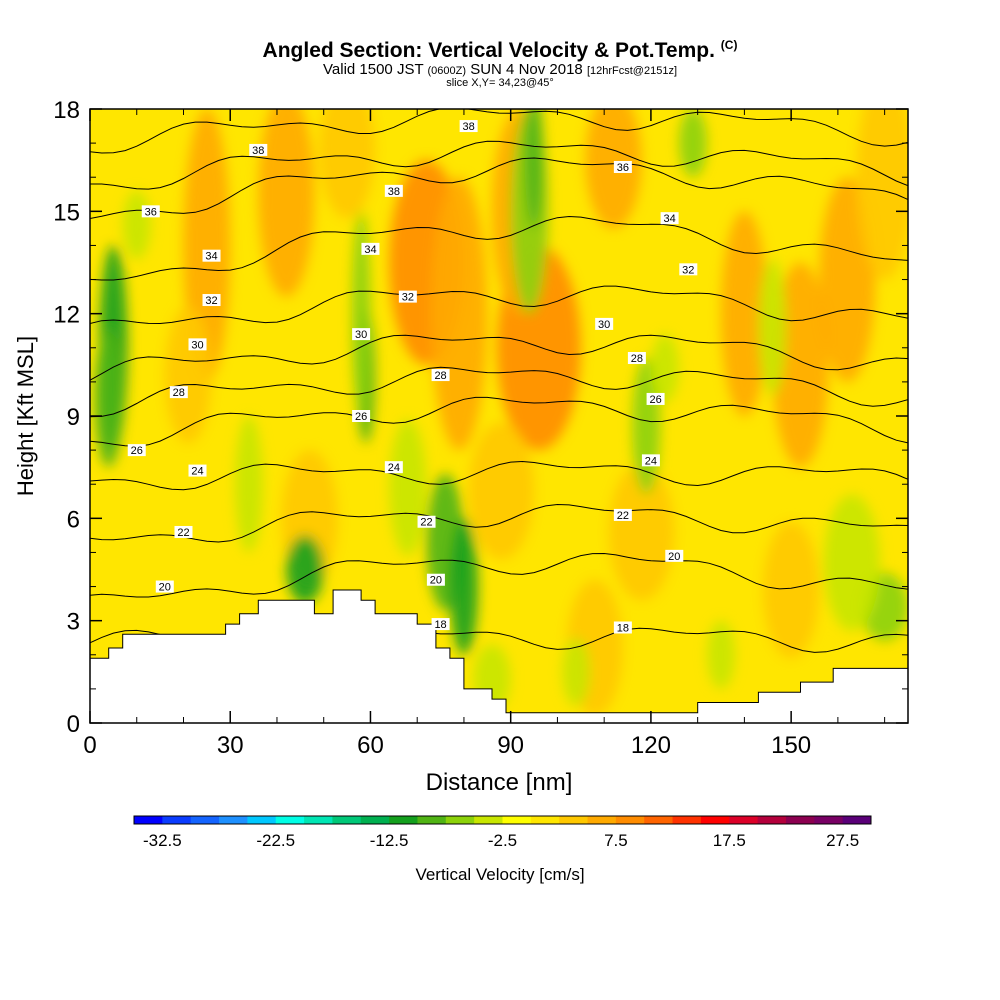 Image resolution: width=1000 pixels, height=1000 pixels. Describe the element at coordinates (502, 840) in the screenshot. I see `colorbar-tick-label: -2.5` at that location.